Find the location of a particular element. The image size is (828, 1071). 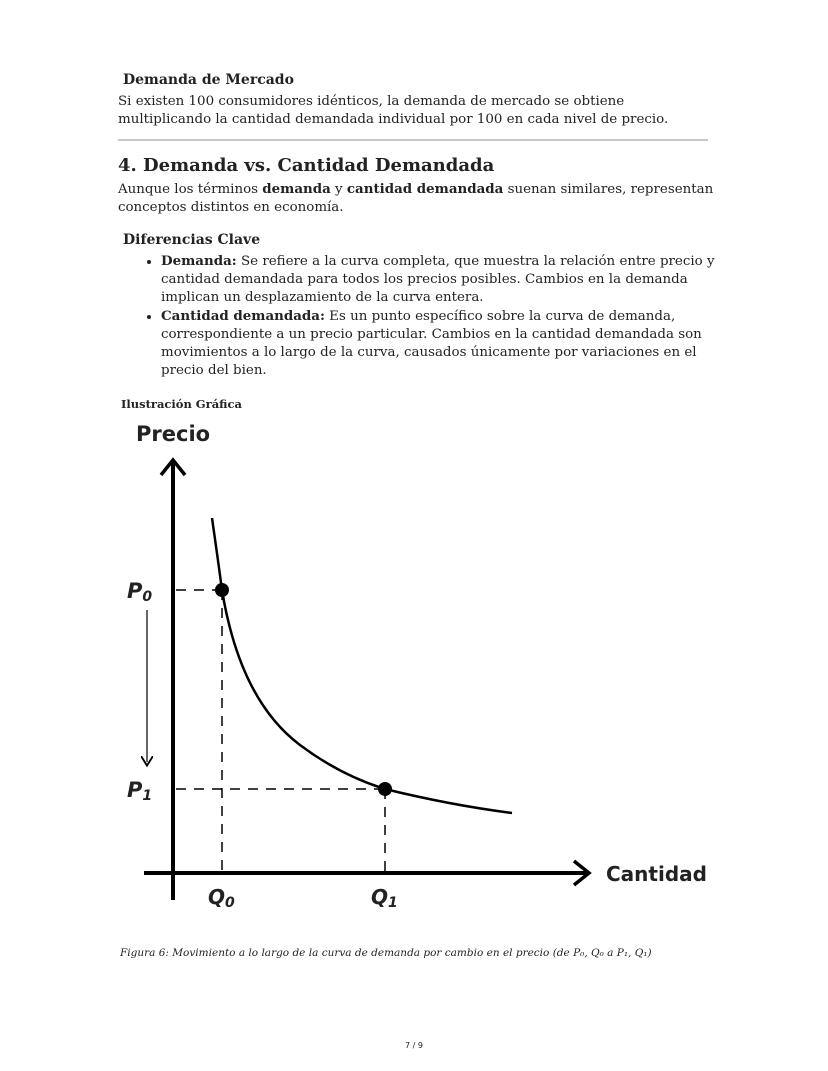

intro-term-cantidad: cantidad demandada is located at coordinates (425, 189).